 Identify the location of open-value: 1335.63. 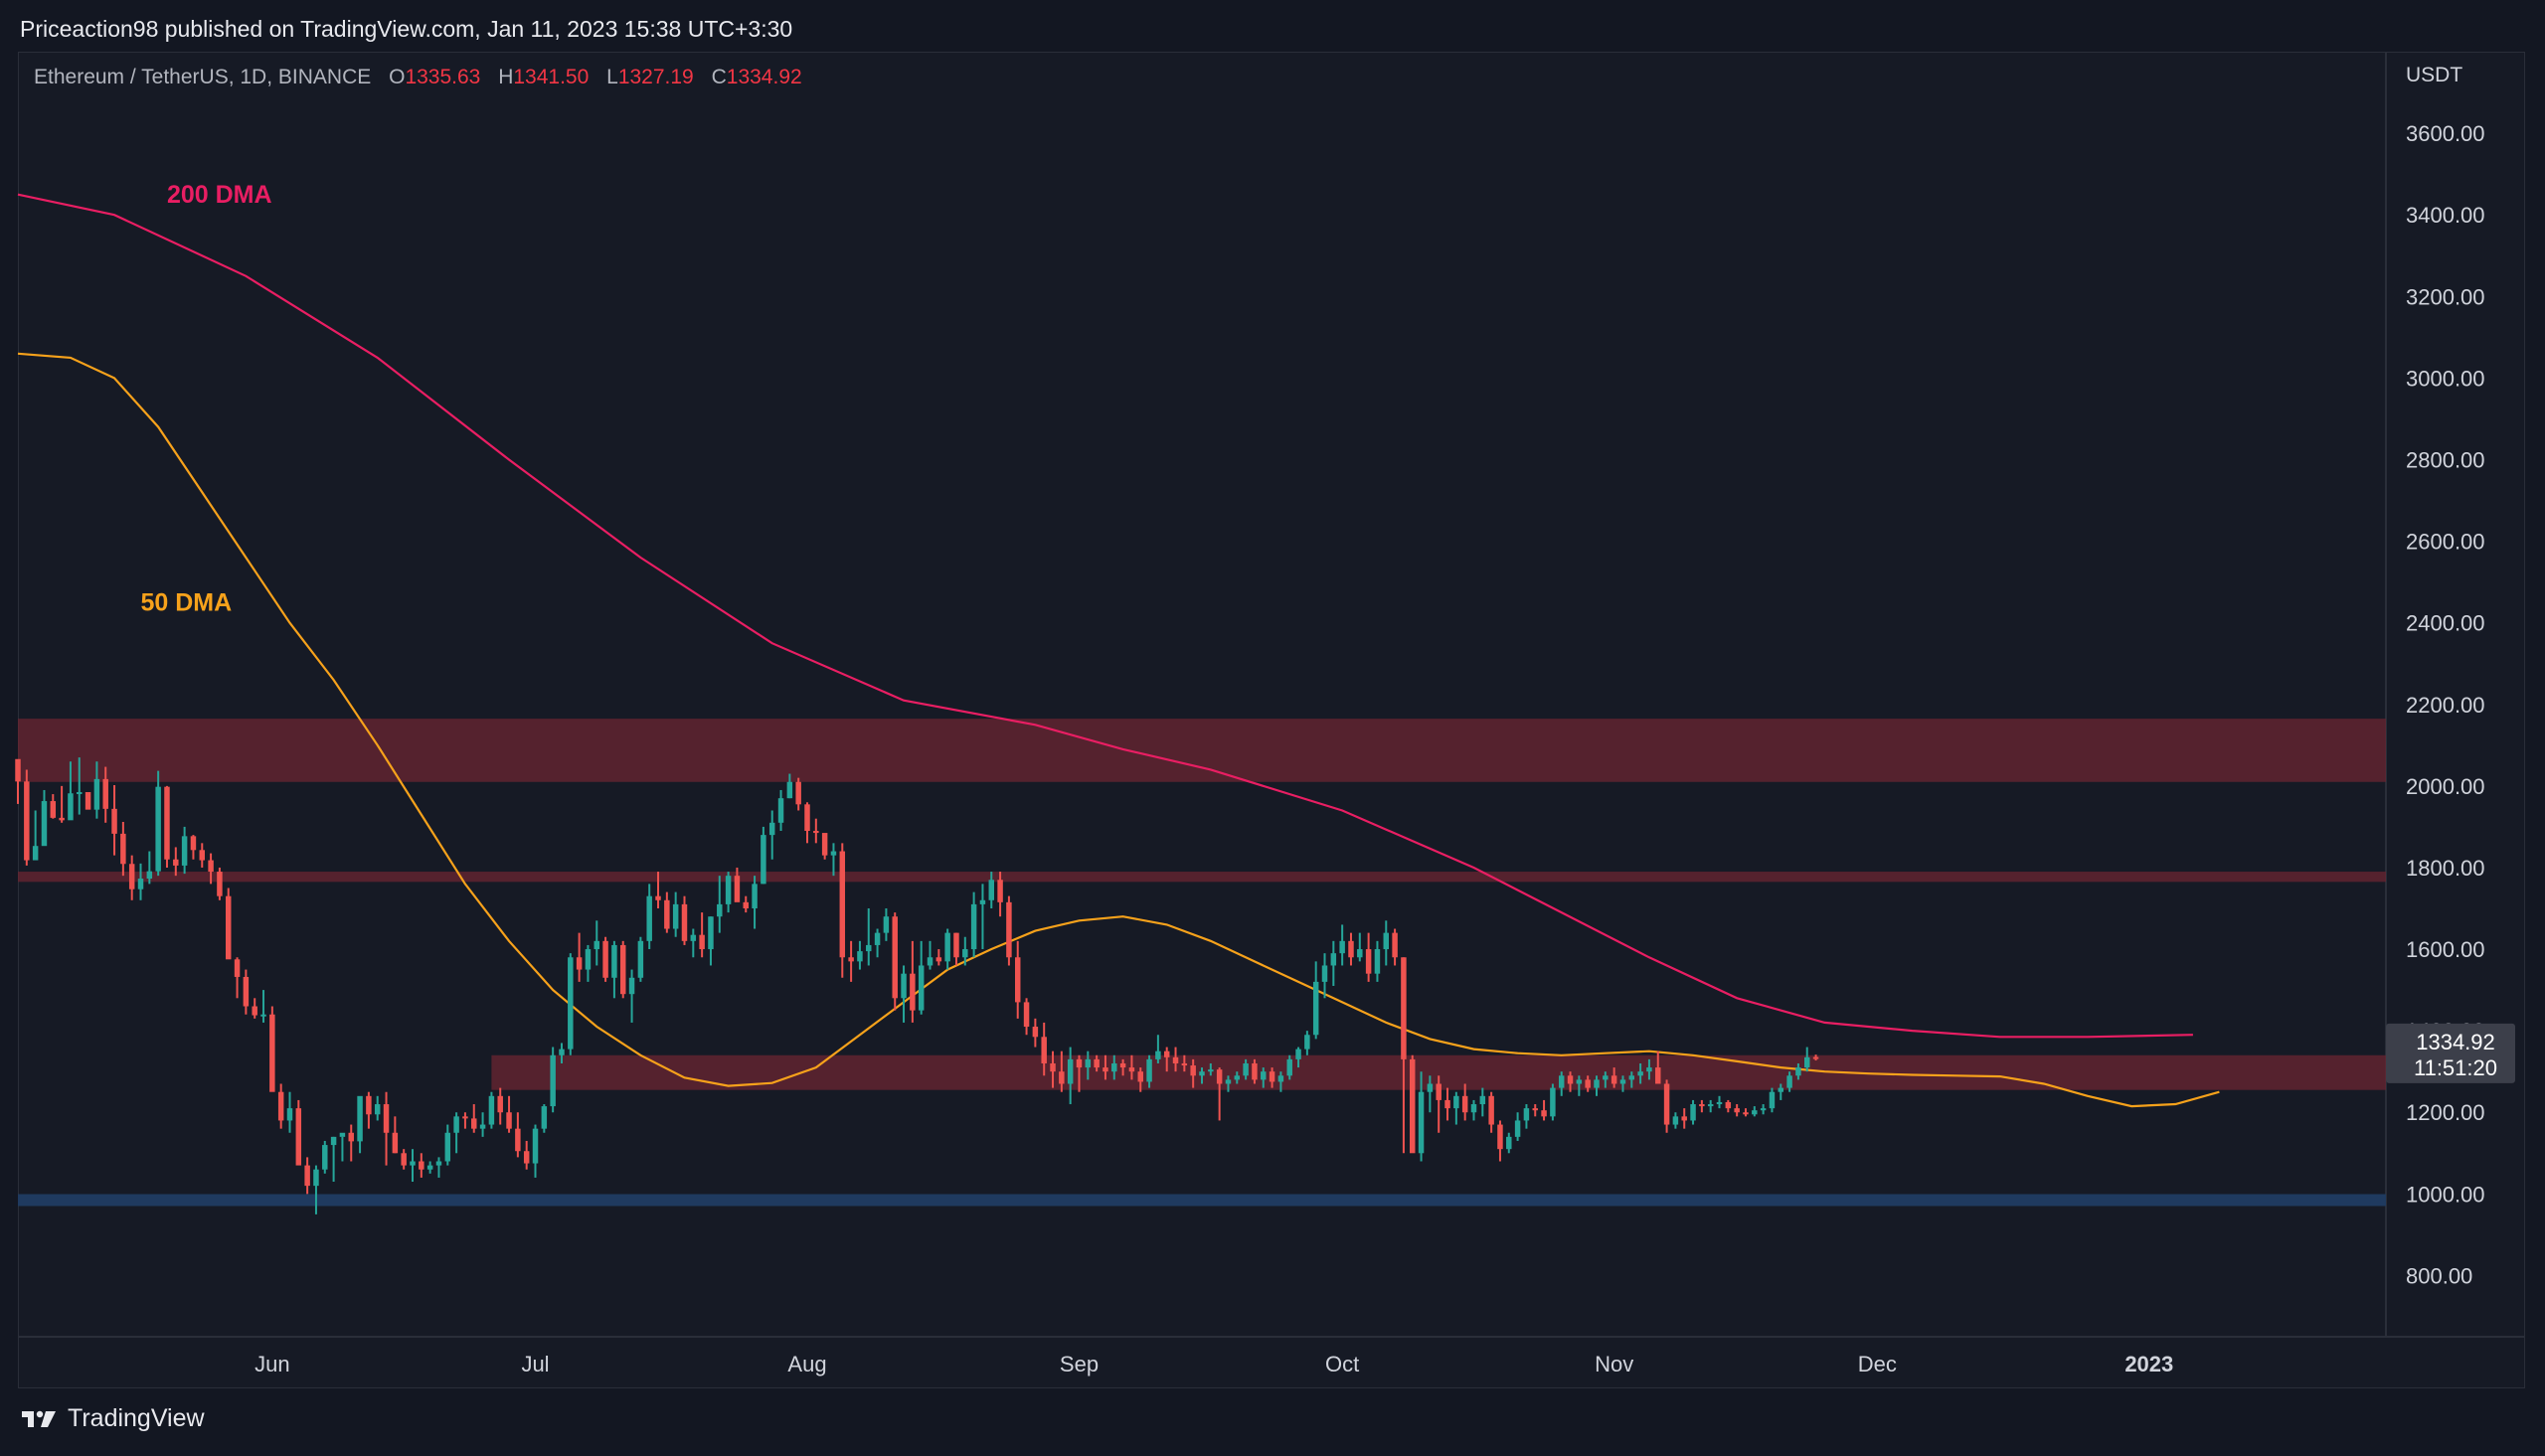
(443, 77).